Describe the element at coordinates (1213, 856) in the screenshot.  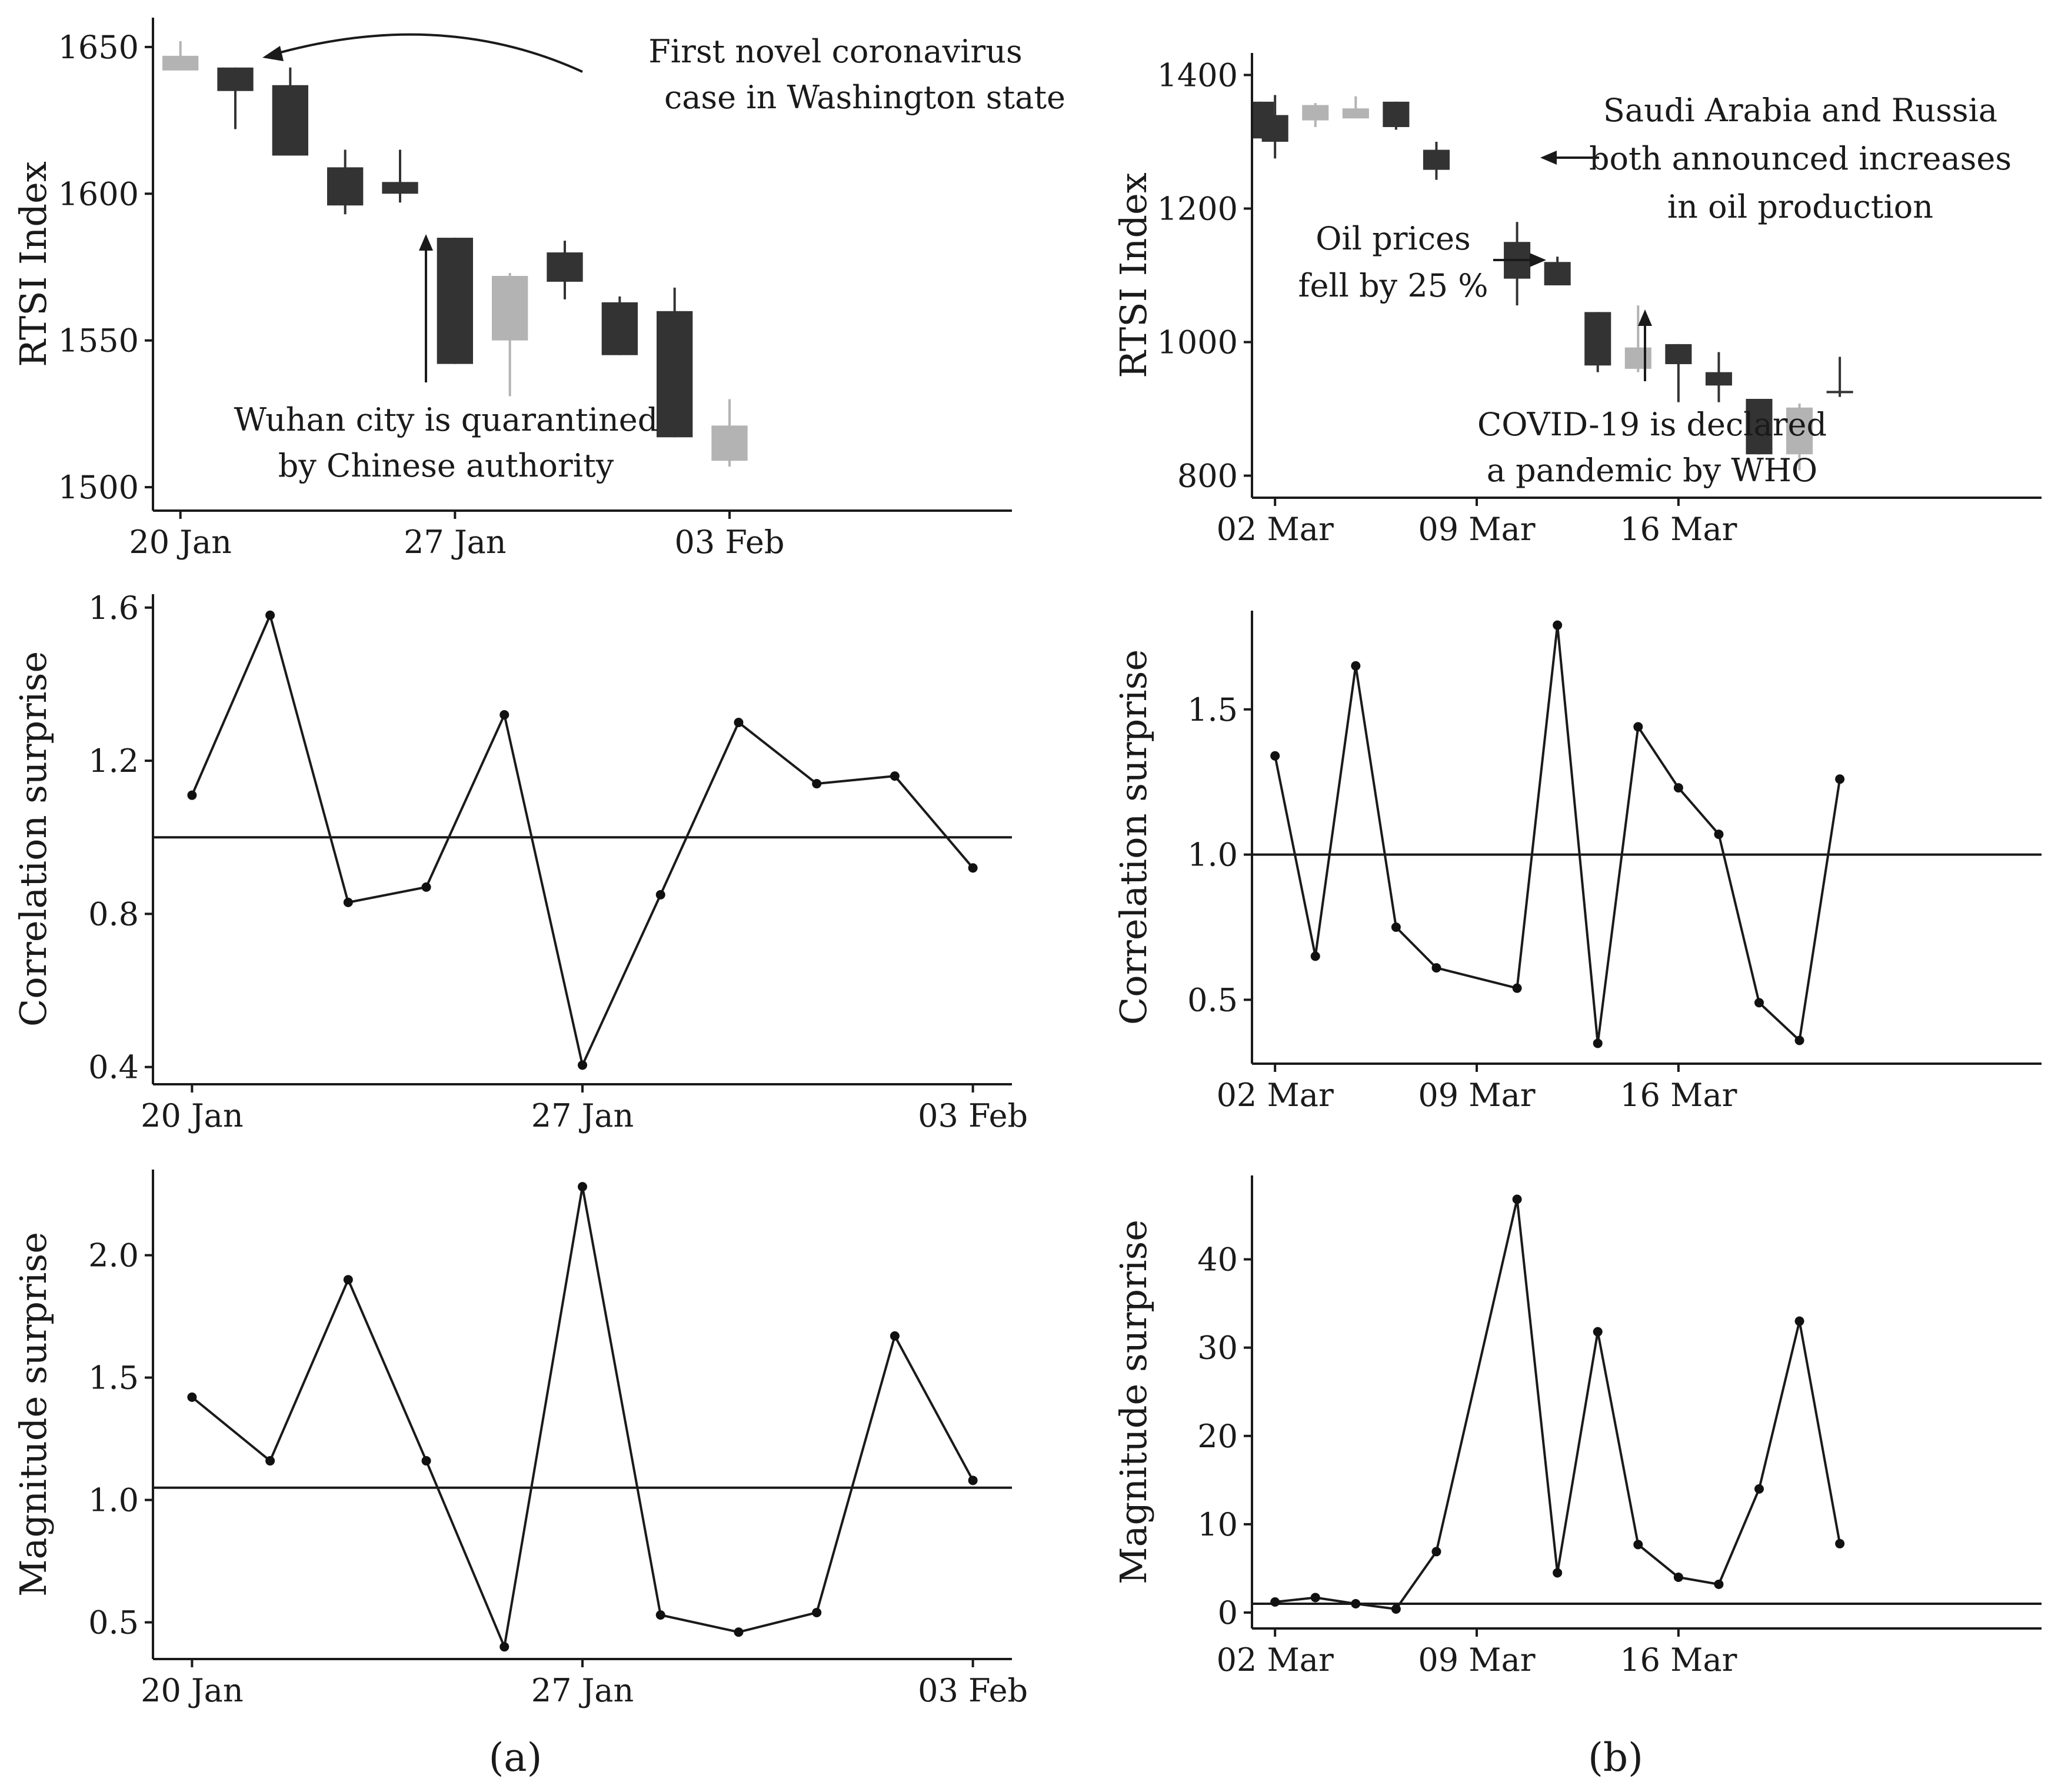
I see `y-tick-label: 1.0` at that location.